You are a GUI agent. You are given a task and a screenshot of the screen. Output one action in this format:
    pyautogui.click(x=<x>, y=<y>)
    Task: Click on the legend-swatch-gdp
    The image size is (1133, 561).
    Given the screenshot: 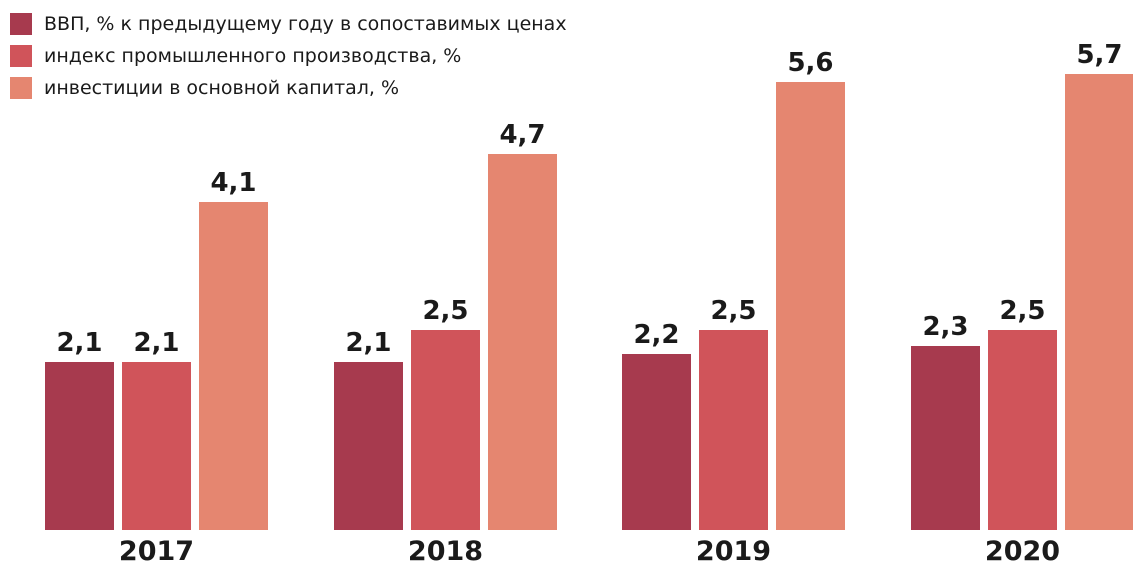 What is the action you would take?
    pyautogui.click(x=21, y=24)
    